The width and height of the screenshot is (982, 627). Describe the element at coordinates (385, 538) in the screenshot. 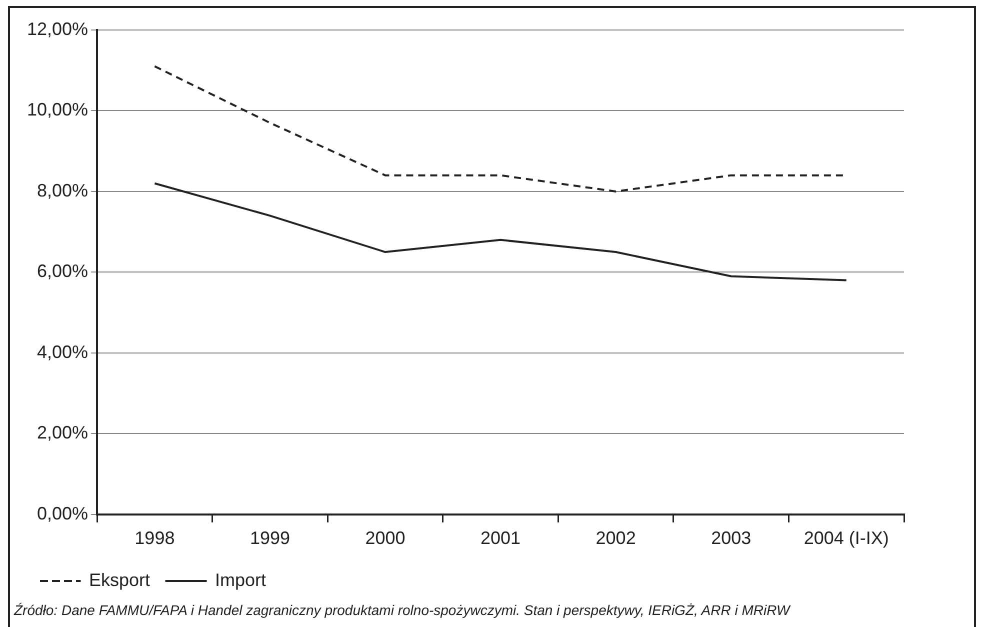

I see `x-tick-label: 2000` at that location.